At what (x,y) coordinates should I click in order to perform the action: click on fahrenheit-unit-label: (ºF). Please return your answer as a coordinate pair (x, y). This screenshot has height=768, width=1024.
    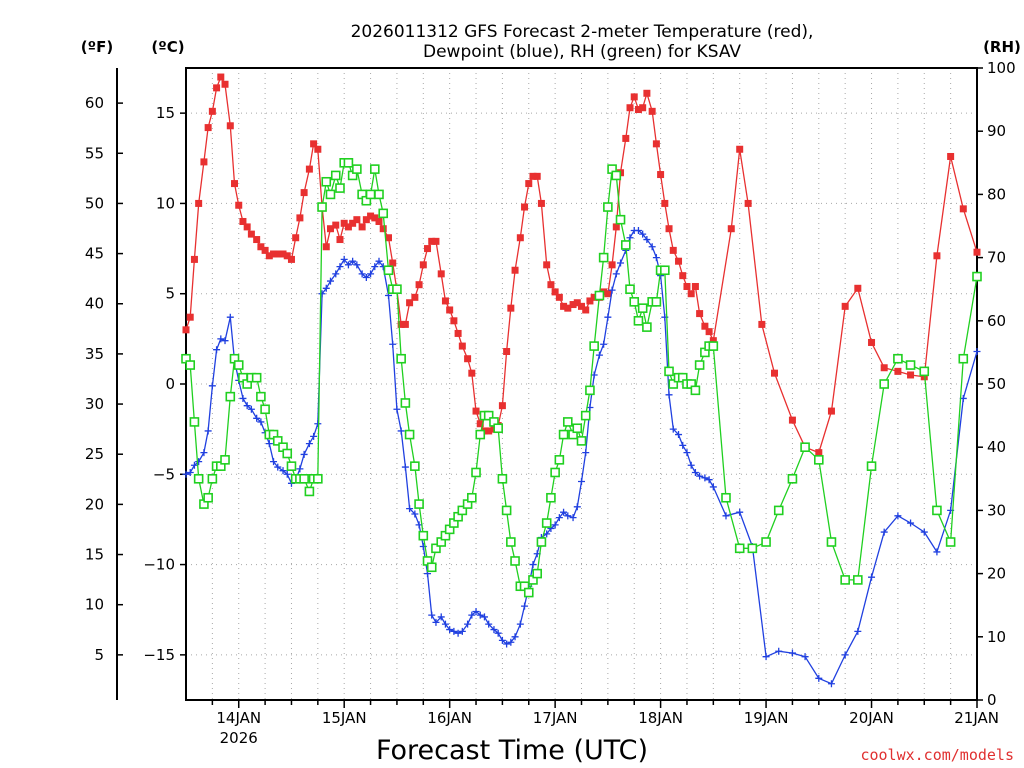
    Looking at the image, I should click on (97, 47).